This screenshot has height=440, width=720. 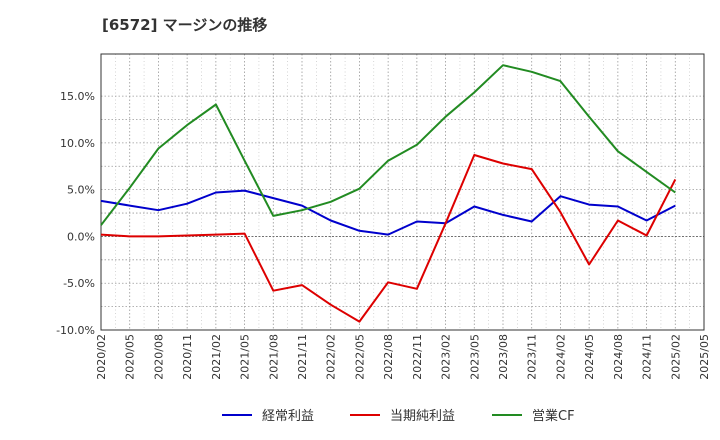 I want to click on chart-title: [6572] マージンの推移, so click(x=185, y=25).